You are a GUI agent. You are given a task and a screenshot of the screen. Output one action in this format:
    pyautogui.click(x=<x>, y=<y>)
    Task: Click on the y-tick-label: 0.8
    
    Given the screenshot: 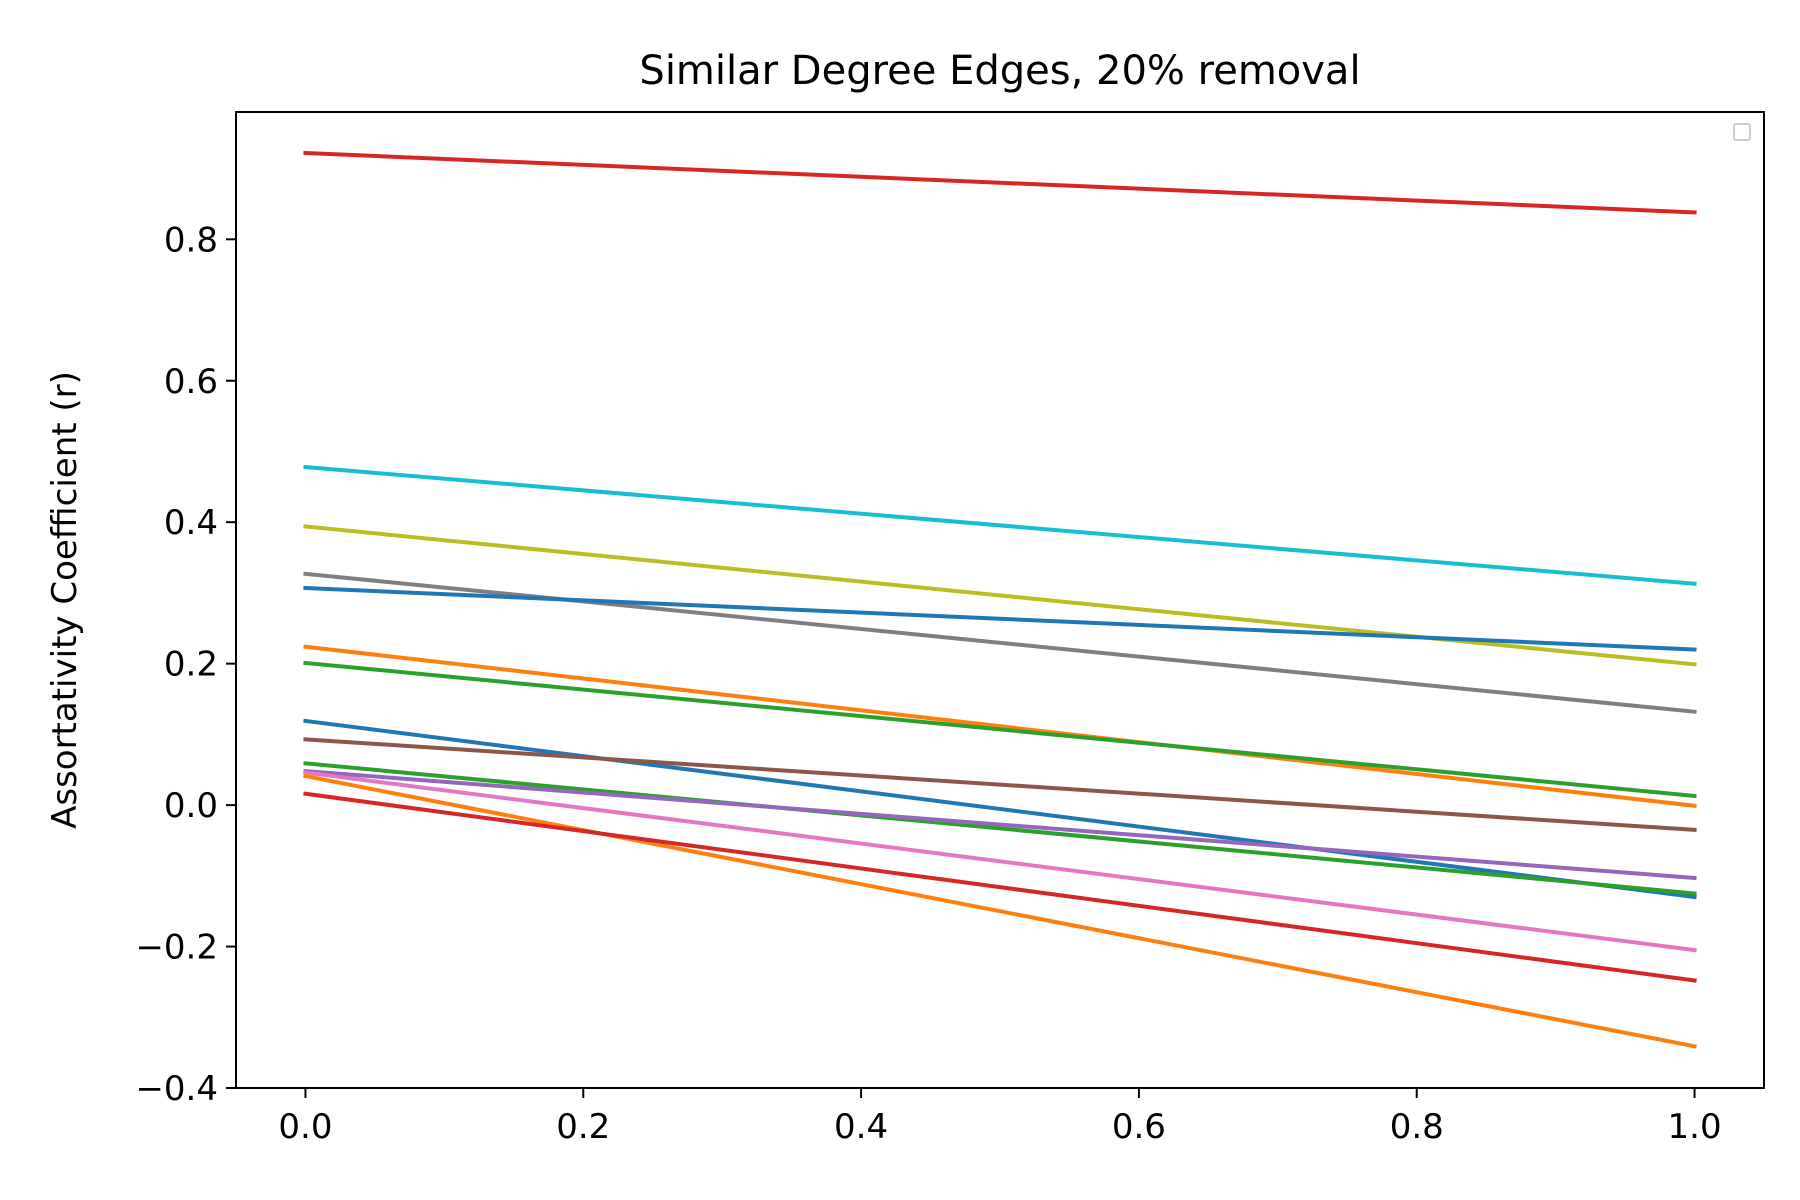 What is the action you would take?
    pyautogui.click(x=191, y=240)
    